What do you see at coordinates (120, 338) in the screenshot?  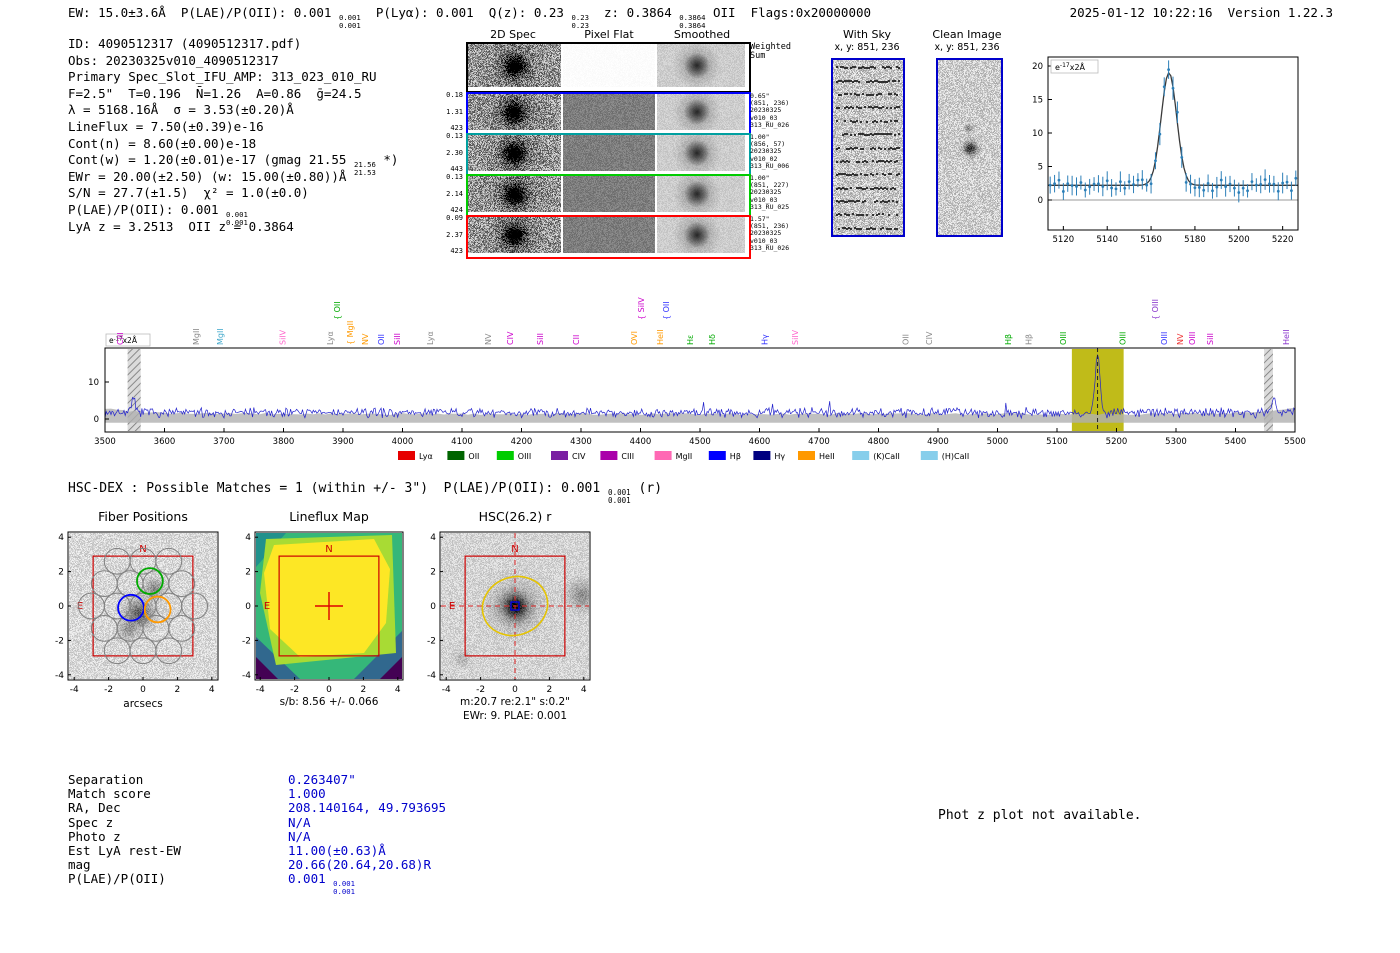 I see `emission-line-label: CIII` at bounding box center [120, 338].